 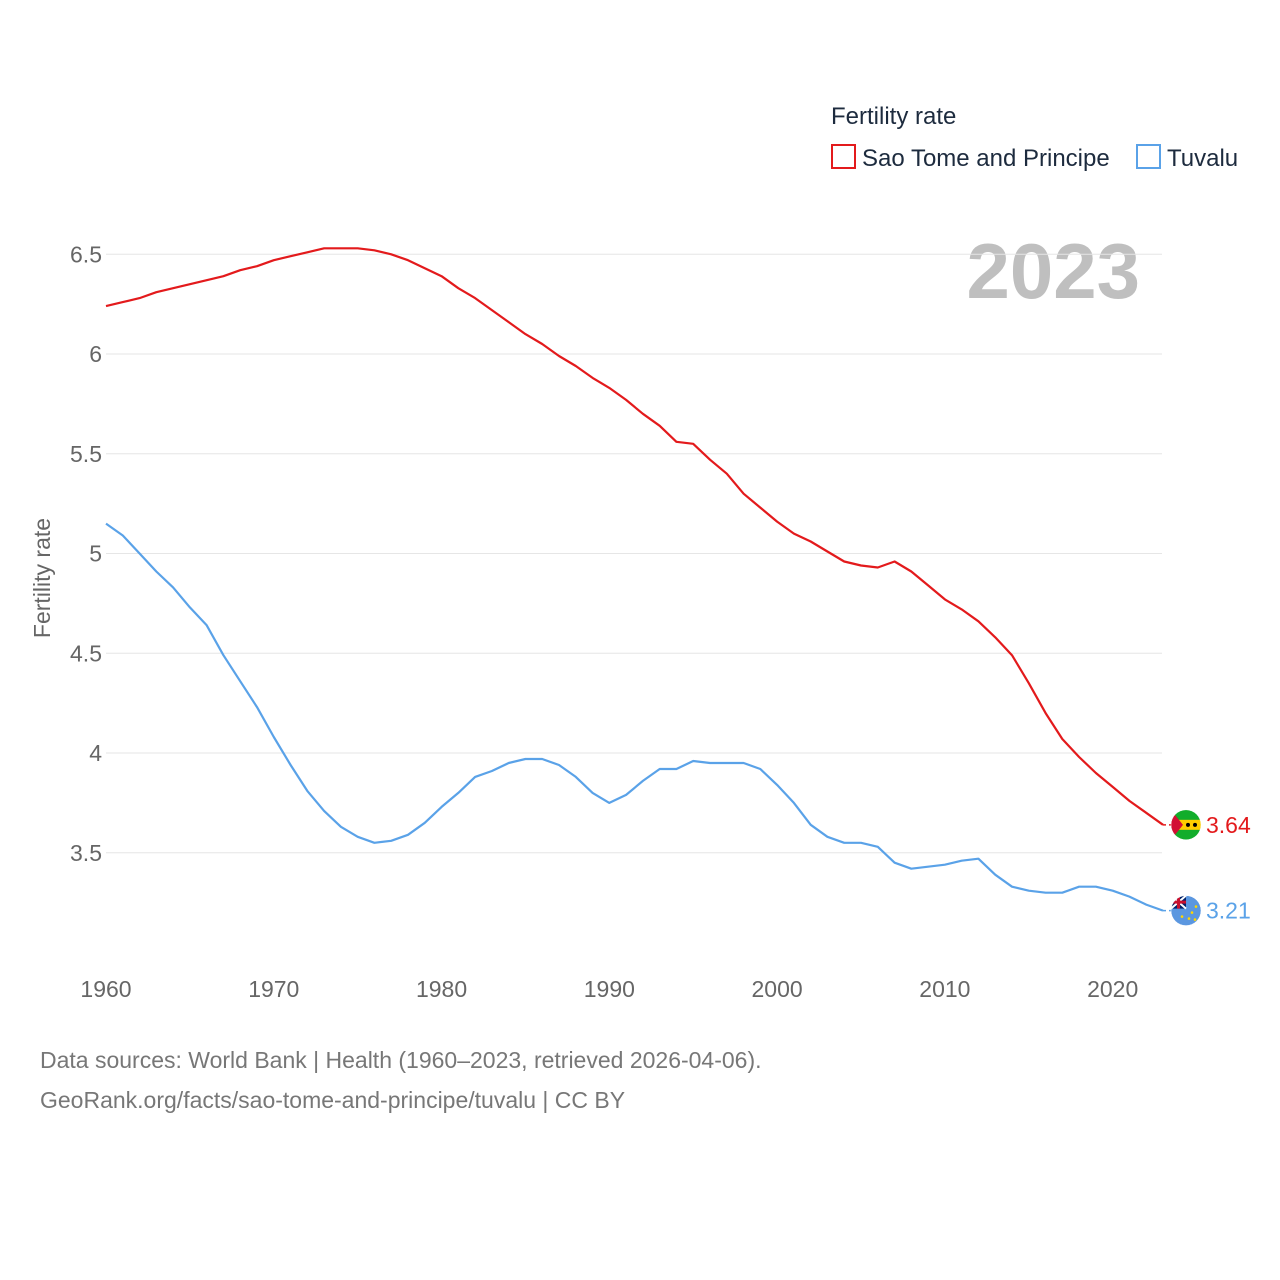 I want to click on tuvalu-flag, so click(x=1186, y=910).